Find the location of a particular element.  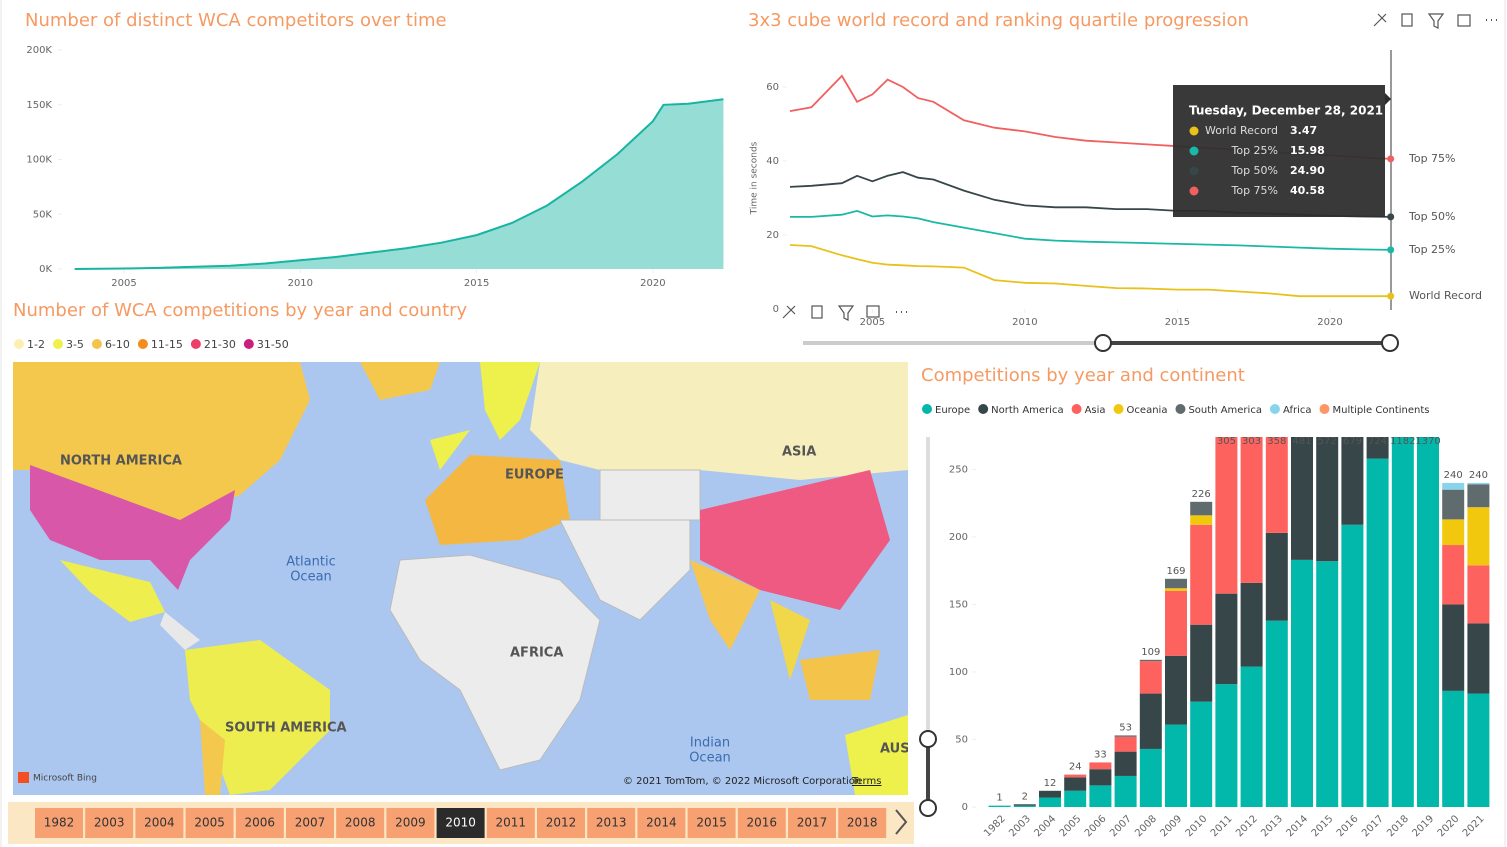

year-label: 2003 is located at coordinates (109, 823).